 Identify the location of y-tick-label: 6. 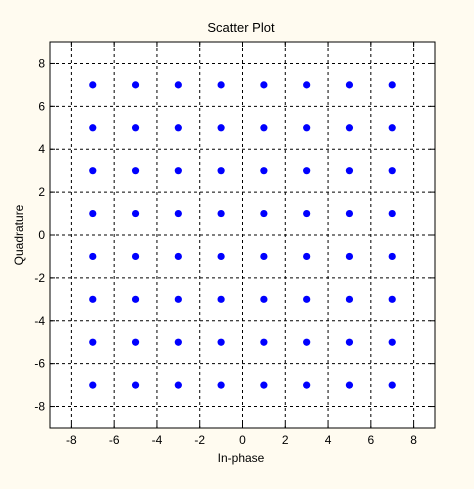
(41, 106).